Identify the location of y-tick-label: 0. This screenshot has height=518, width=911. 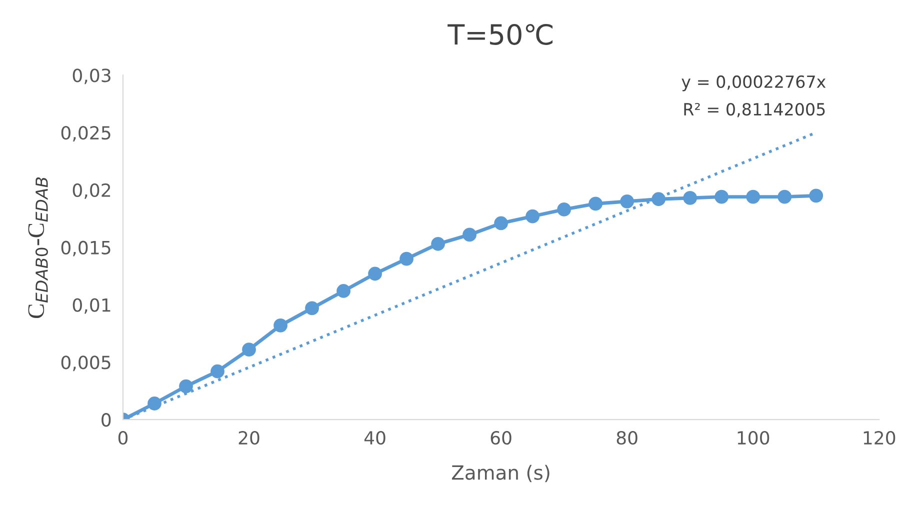
(106, 420).